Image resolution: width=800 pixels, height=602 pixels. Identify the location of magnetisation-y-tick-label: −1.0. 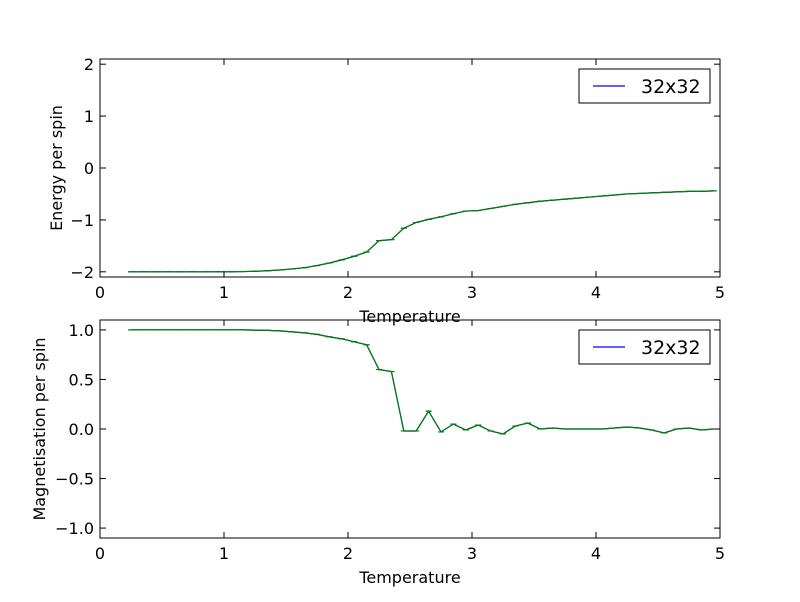
(74, 528).